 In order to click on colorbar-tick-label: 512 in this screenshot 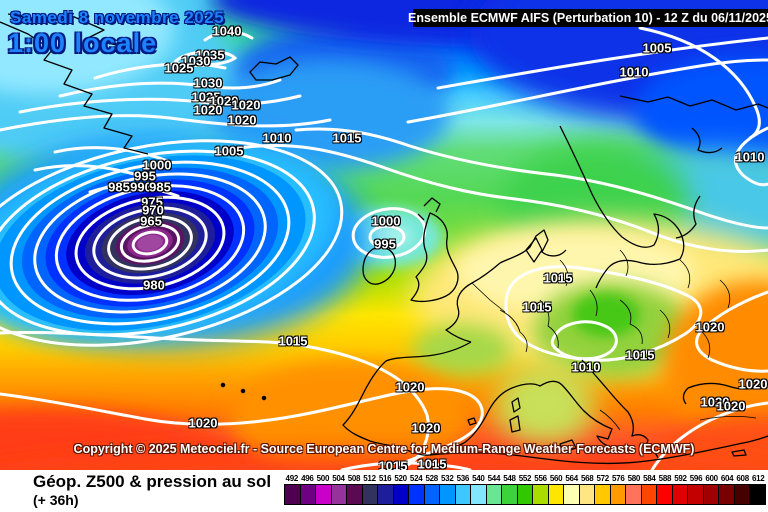, I will do `click(369, 478)`.